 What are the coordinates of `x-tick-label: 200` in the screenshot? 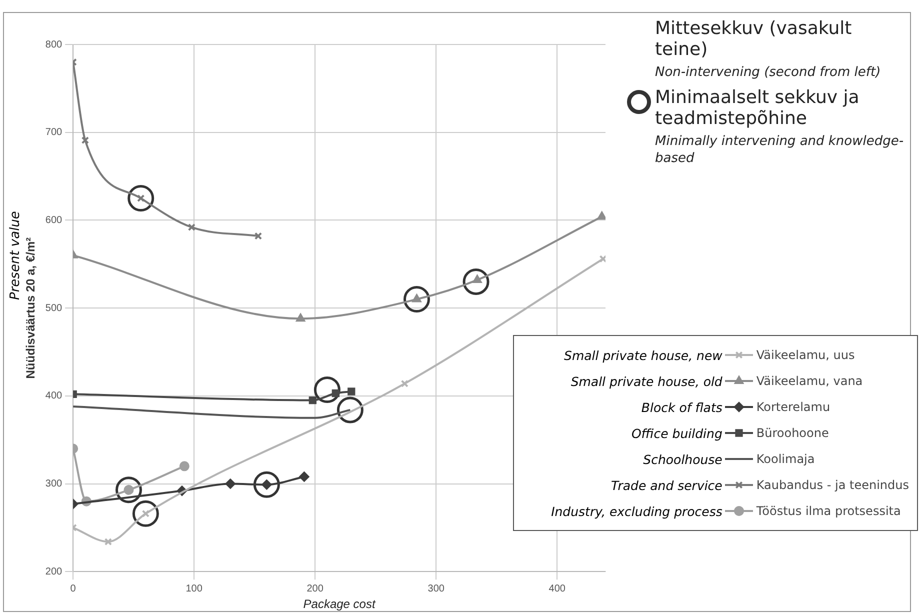 It's located at (315, 588).